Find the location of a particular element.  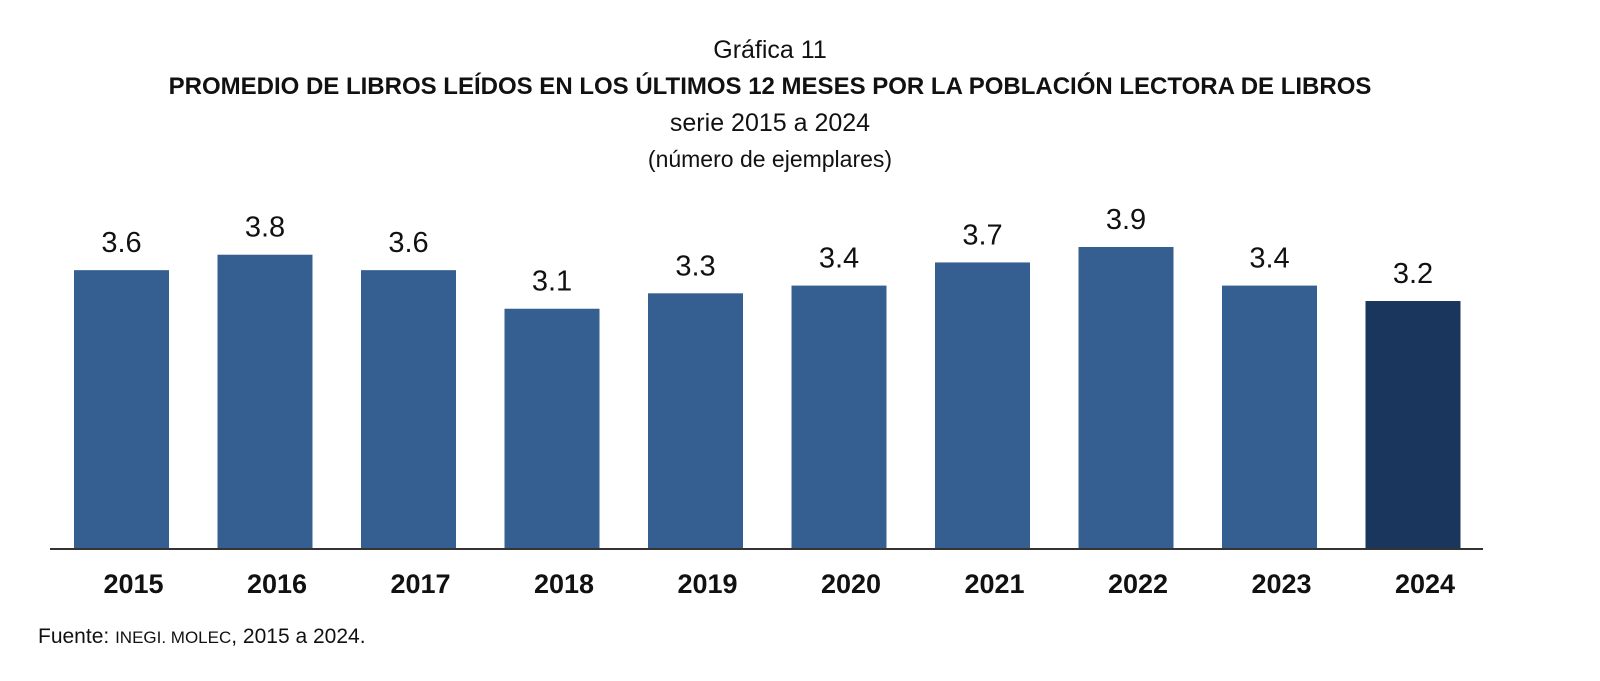

value-label-2019: 3.3 is located at coordinates (695, 266).